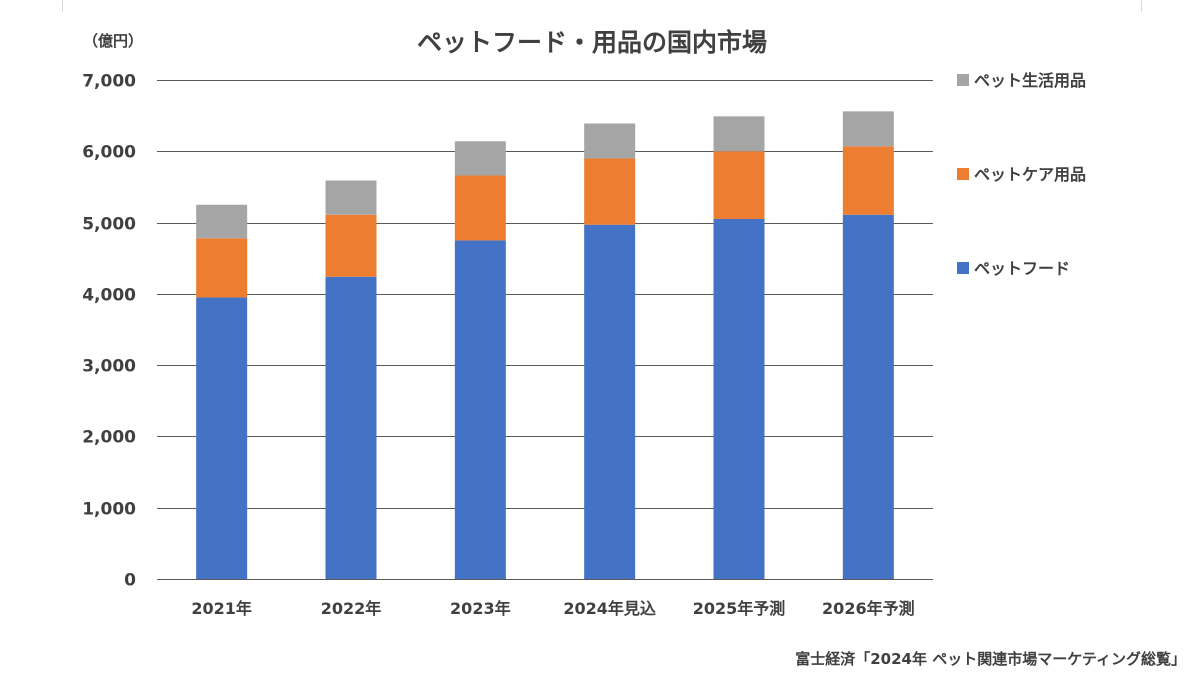 This screenshot has width=1200, height=675. I want to click on source-note: 富士経済「2024年 ペット関連市場マーケティング総覧」, so click(990, 659).